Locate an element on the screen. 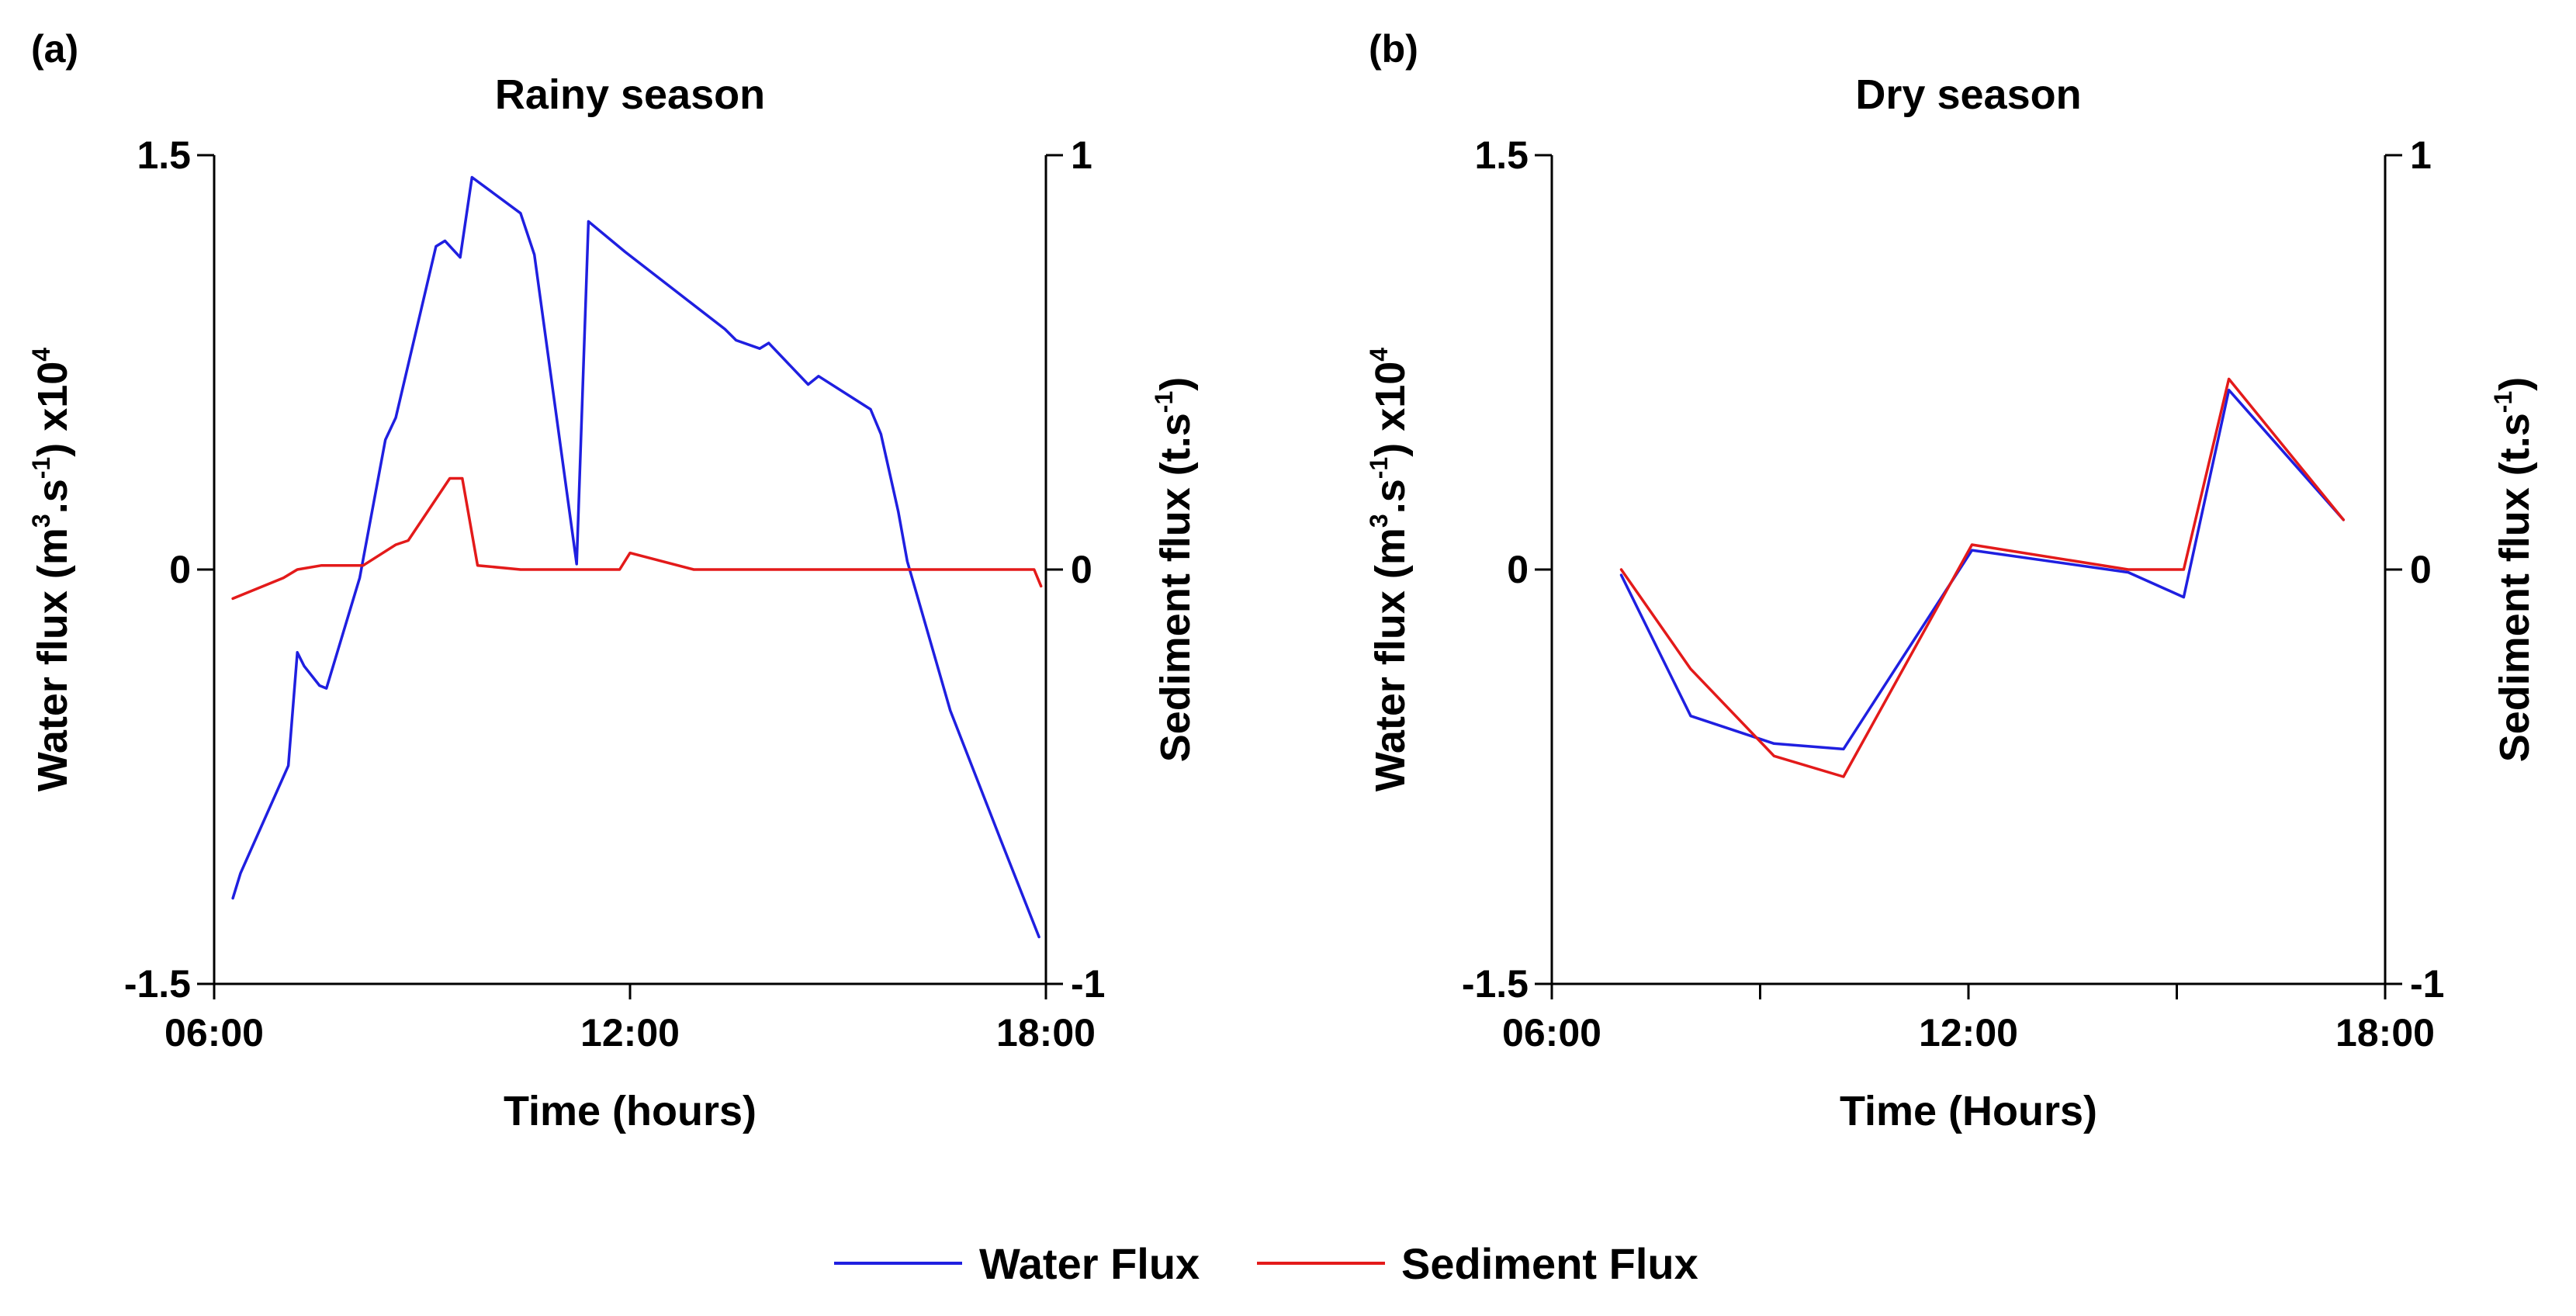 The width and height of the screenshot is (2576, 1316). legend: Water Flux Sediment Flux is located at coordinates (1266, 1263).